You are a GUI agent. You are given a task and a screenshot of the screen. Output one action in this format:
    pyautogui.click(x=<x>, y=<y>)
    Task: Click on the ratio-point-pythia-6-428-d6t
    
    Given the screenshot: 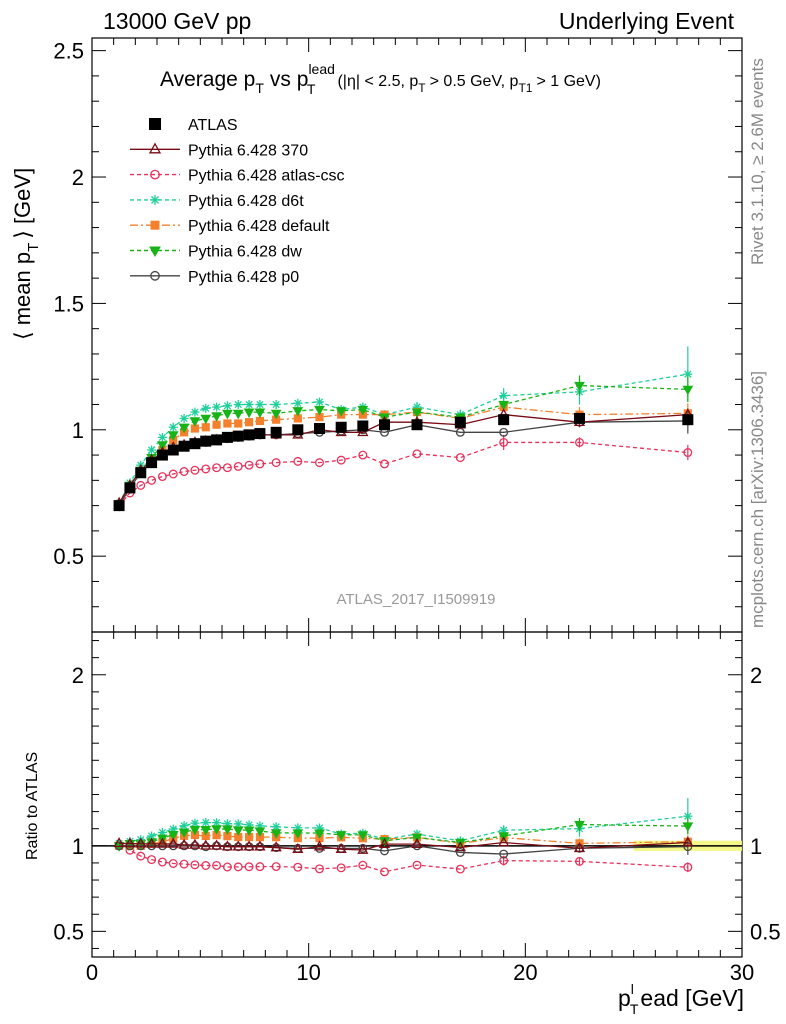 What is the action you would take?
    pyautogui.click(x=184, y=826)
    